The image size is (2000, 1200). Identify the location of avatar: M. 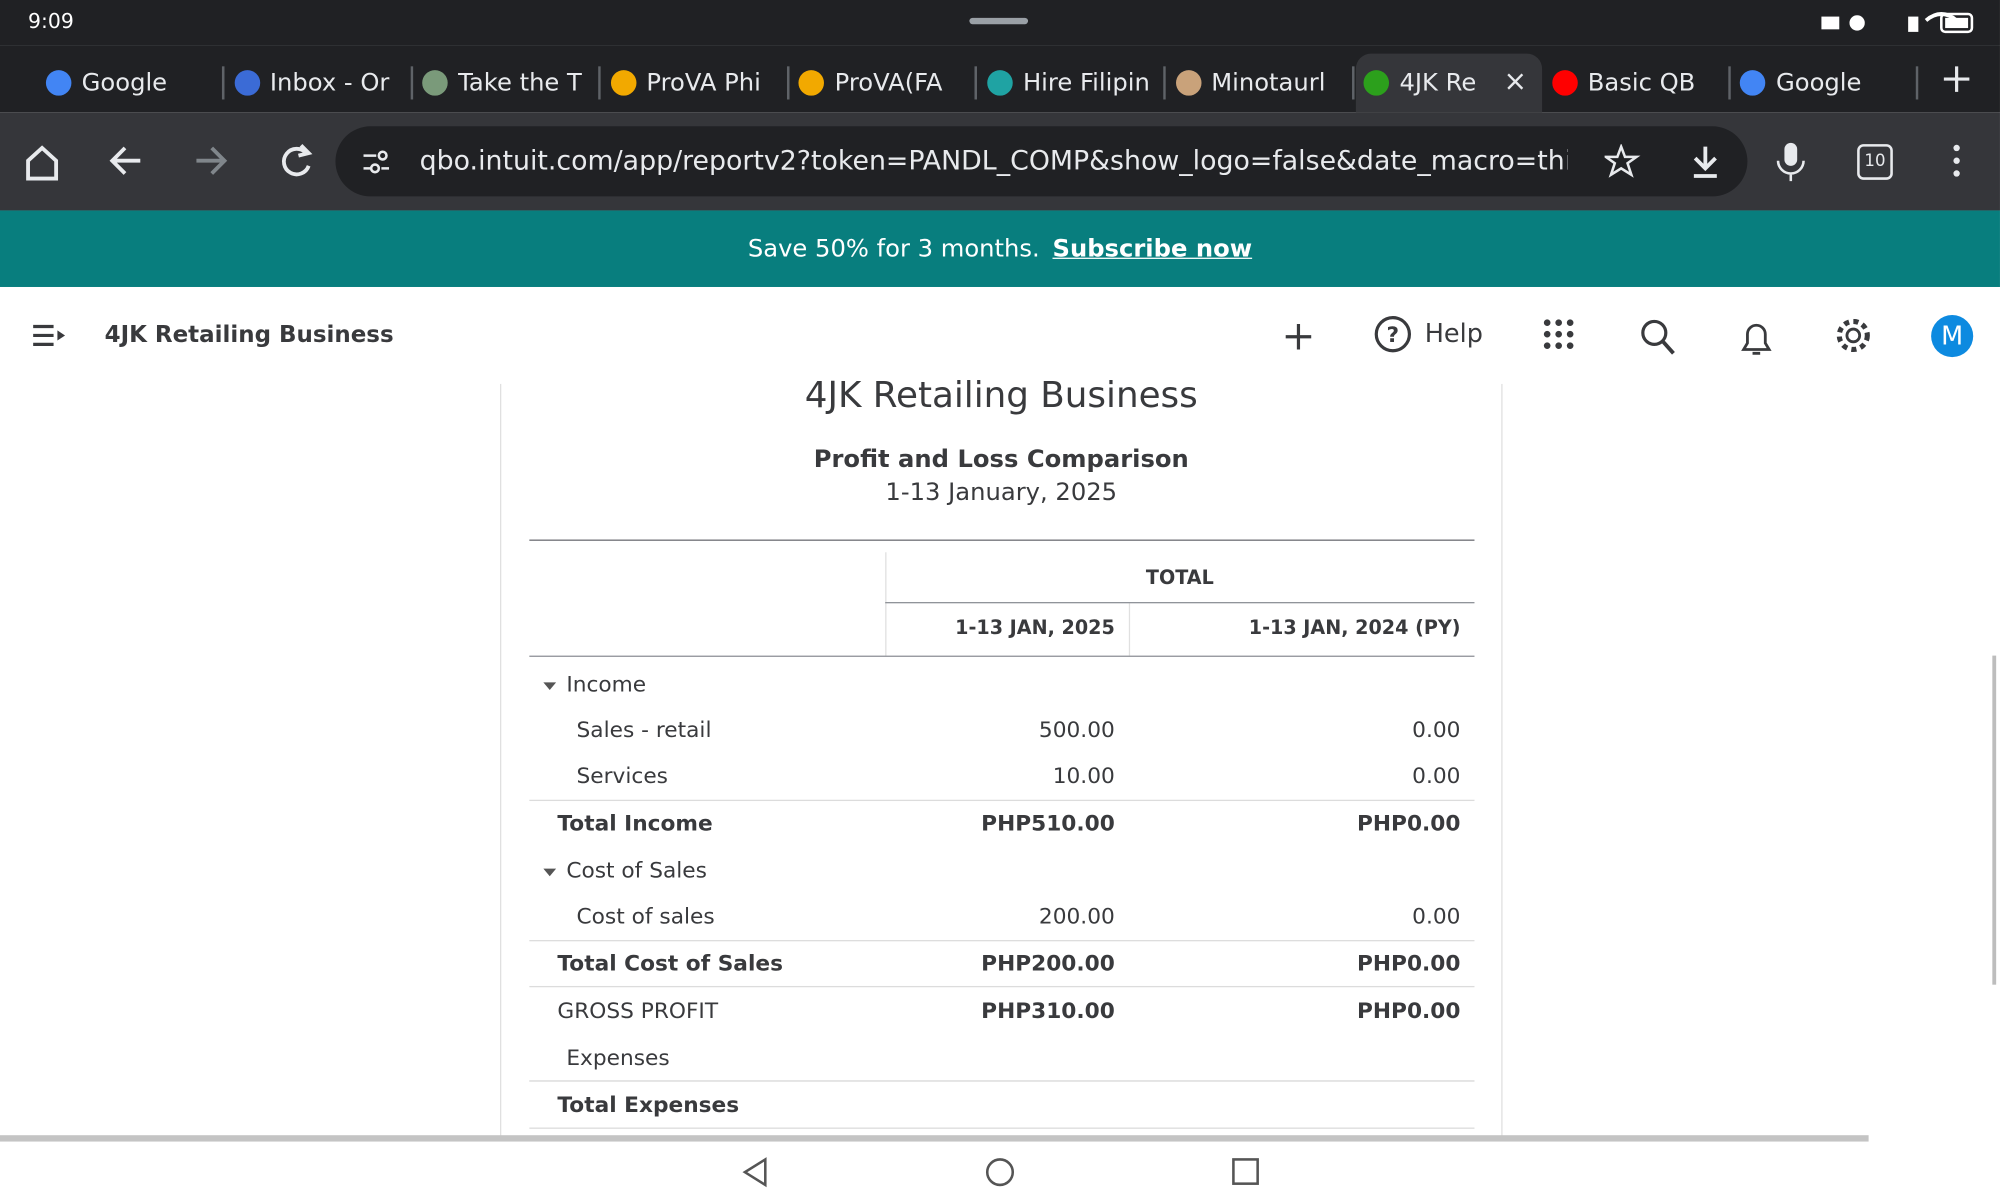
(1952, 336).